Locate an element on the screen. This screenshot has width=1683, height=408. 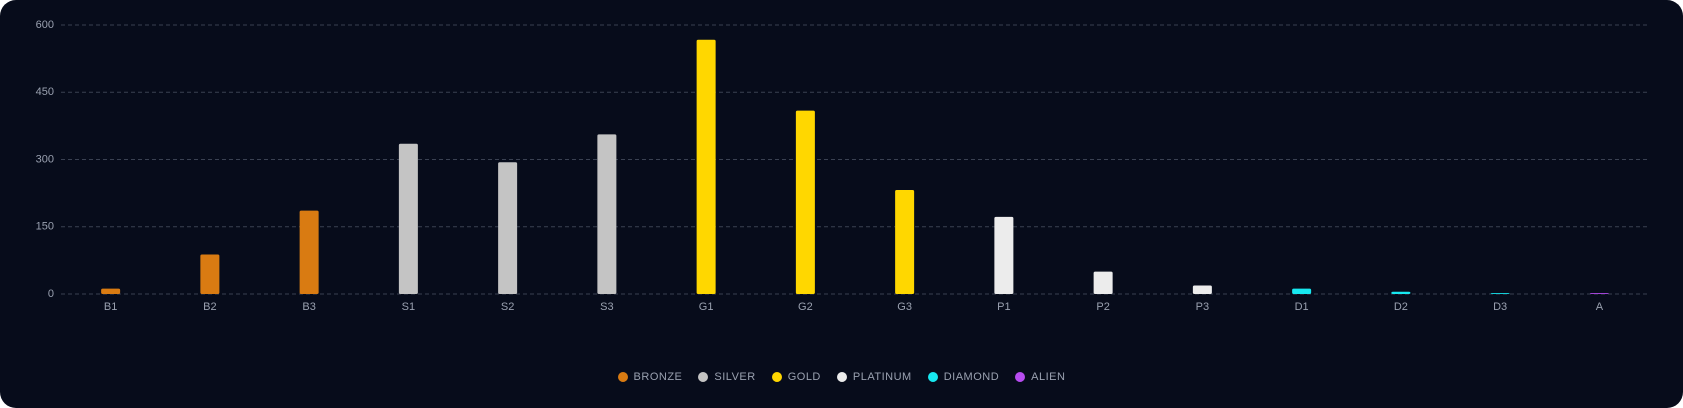
legend-item: ALIEN is located at coordinates (1040, 377).